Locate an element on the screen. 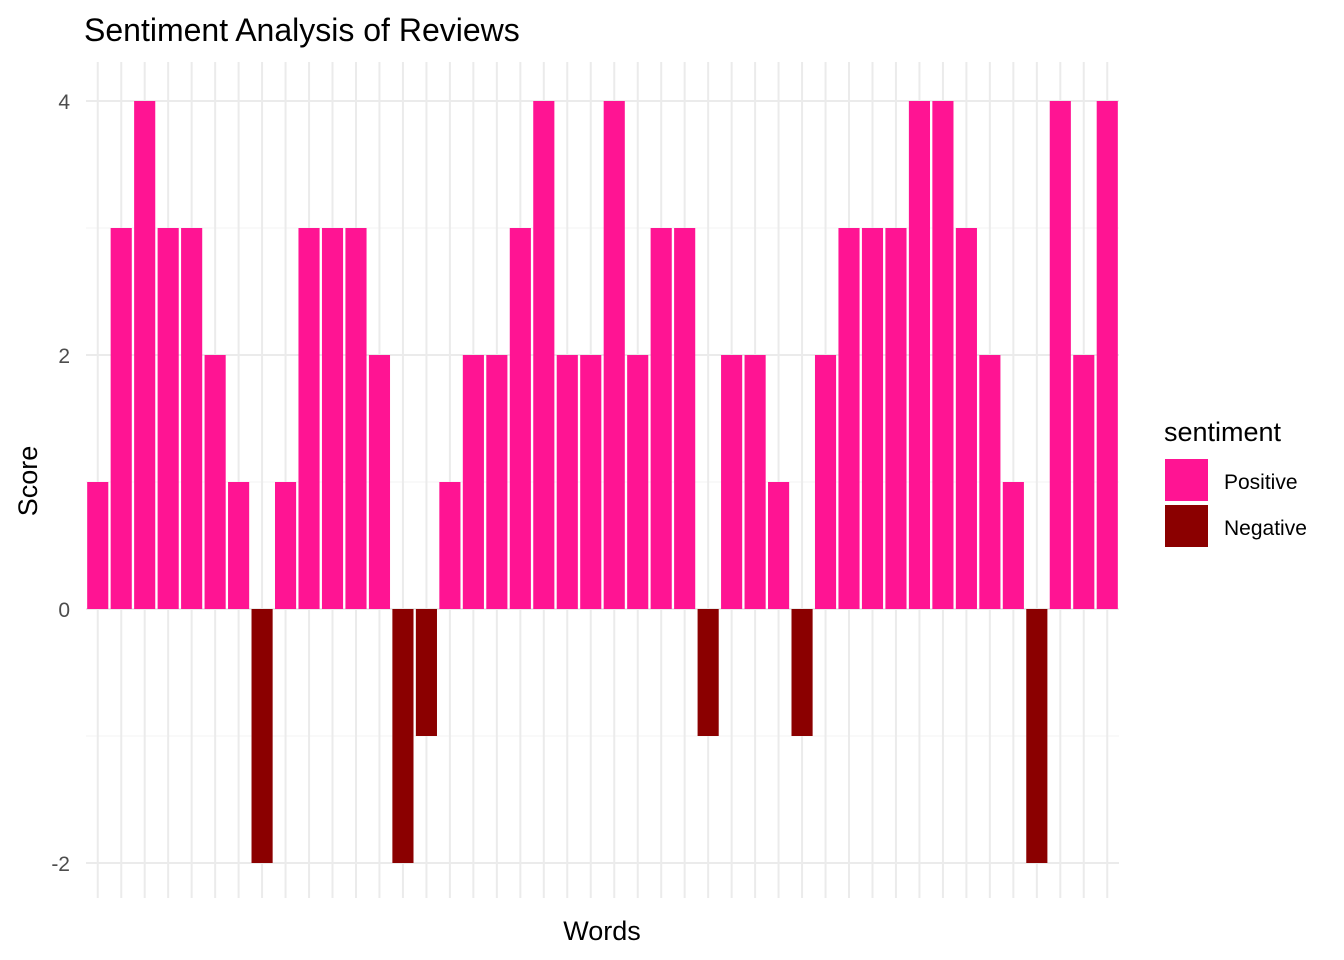 This screenshot has width=1344, height=960. legend: sentiment Positive Negative is located at coordinates (1235, 482).